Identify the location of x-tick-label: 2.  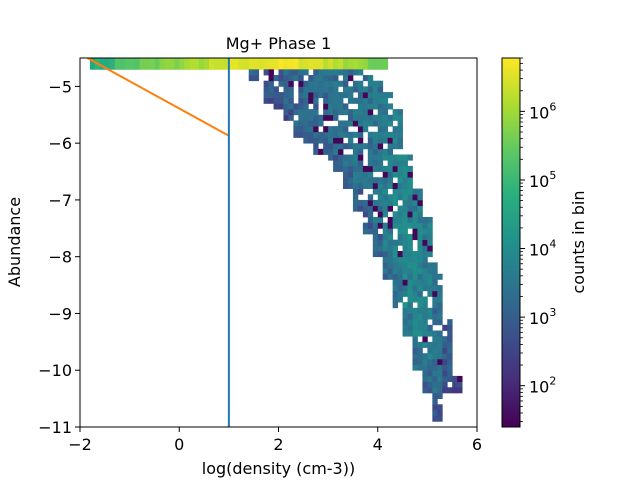
(278, 444).